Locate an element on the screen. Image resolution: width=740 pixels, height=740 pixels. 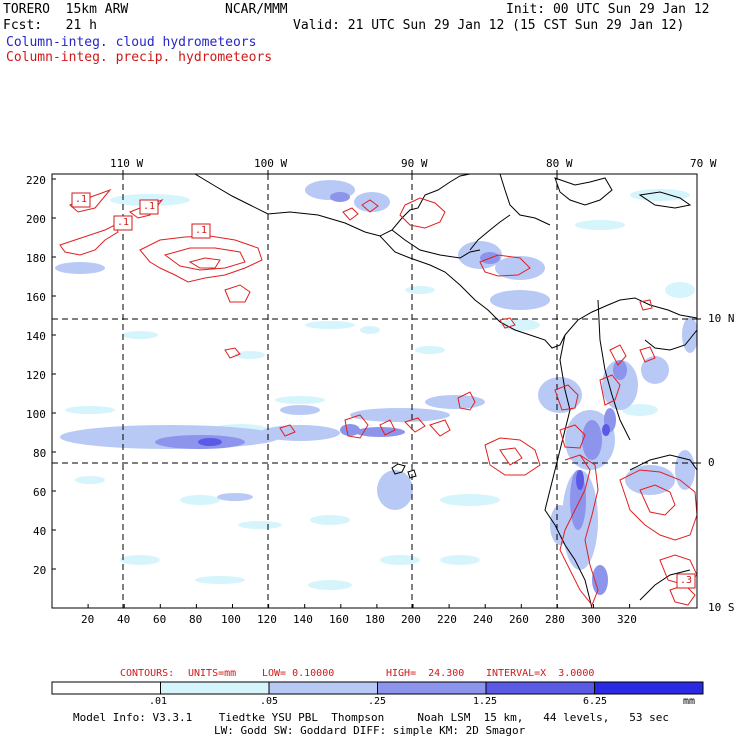
x-tick-label: 320 is located at coordinates (627, 619).